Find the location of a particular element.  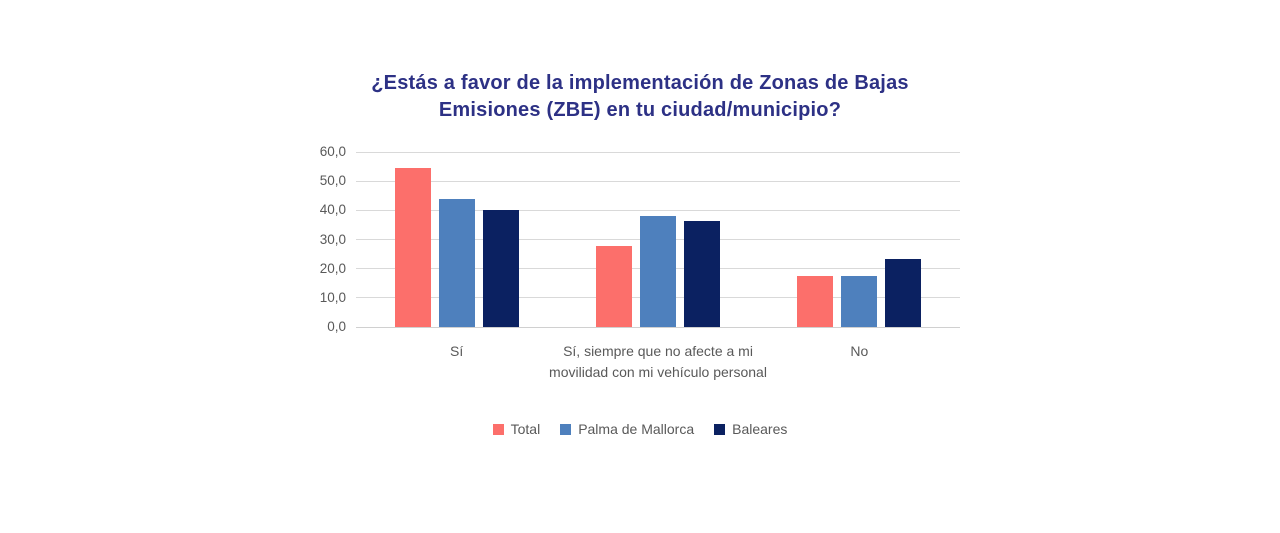

x-category-label: No is located at coordinates (859, 351).